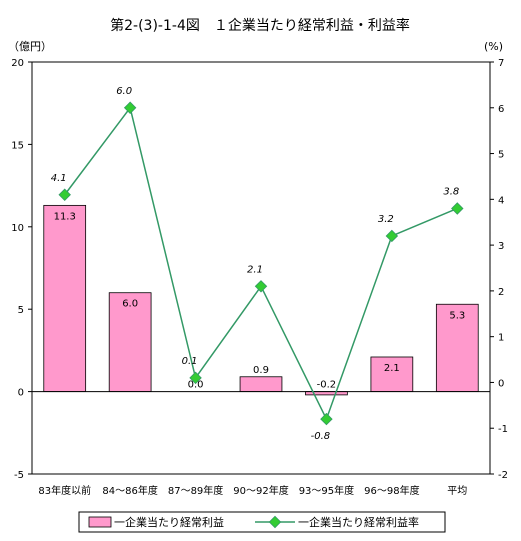  Describe the element at coordinates (64, 490) in the screenshot. I see `category-label: 83年度以前` at that location.